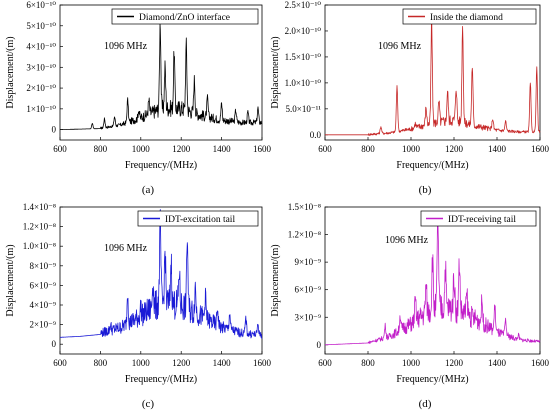 The width and height of the screenshot is (550, 414). What do you see at coordinates (303, 5) in the screenshot?
I see `y-tick-label: 2.5×10⁻¹⁰` at bounding box center [303, 5].